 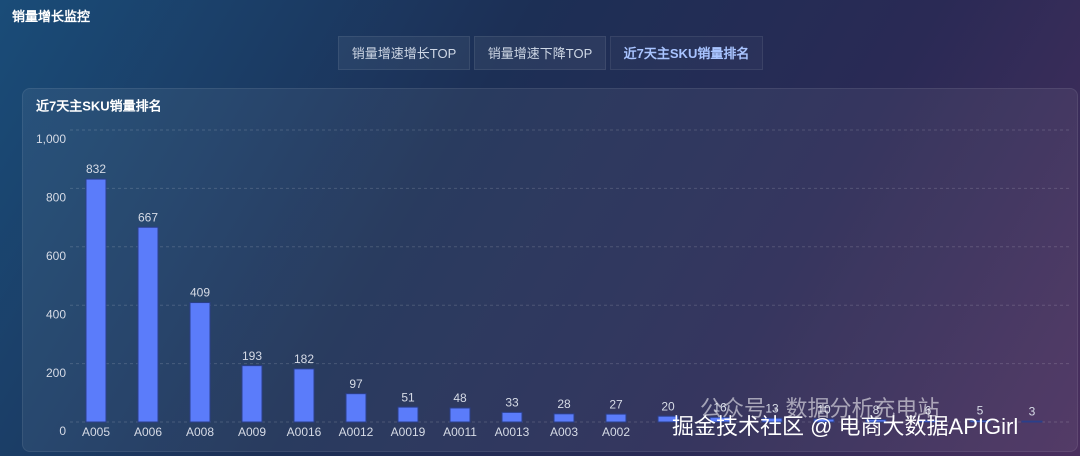 What do you see at coordinates (845, 426) in the screenshot?
I see `watermark: 掘金技术社区 @ 电商大数据APIGirl` at bounding box center [845, 426].